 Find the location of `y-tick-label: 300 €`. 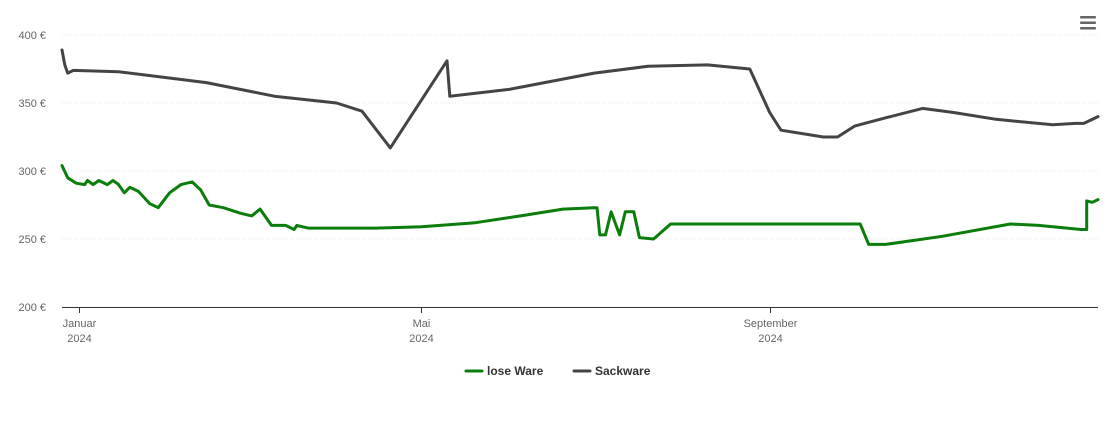

y-tick-label: 300 € is located at coordinates (32, 172).